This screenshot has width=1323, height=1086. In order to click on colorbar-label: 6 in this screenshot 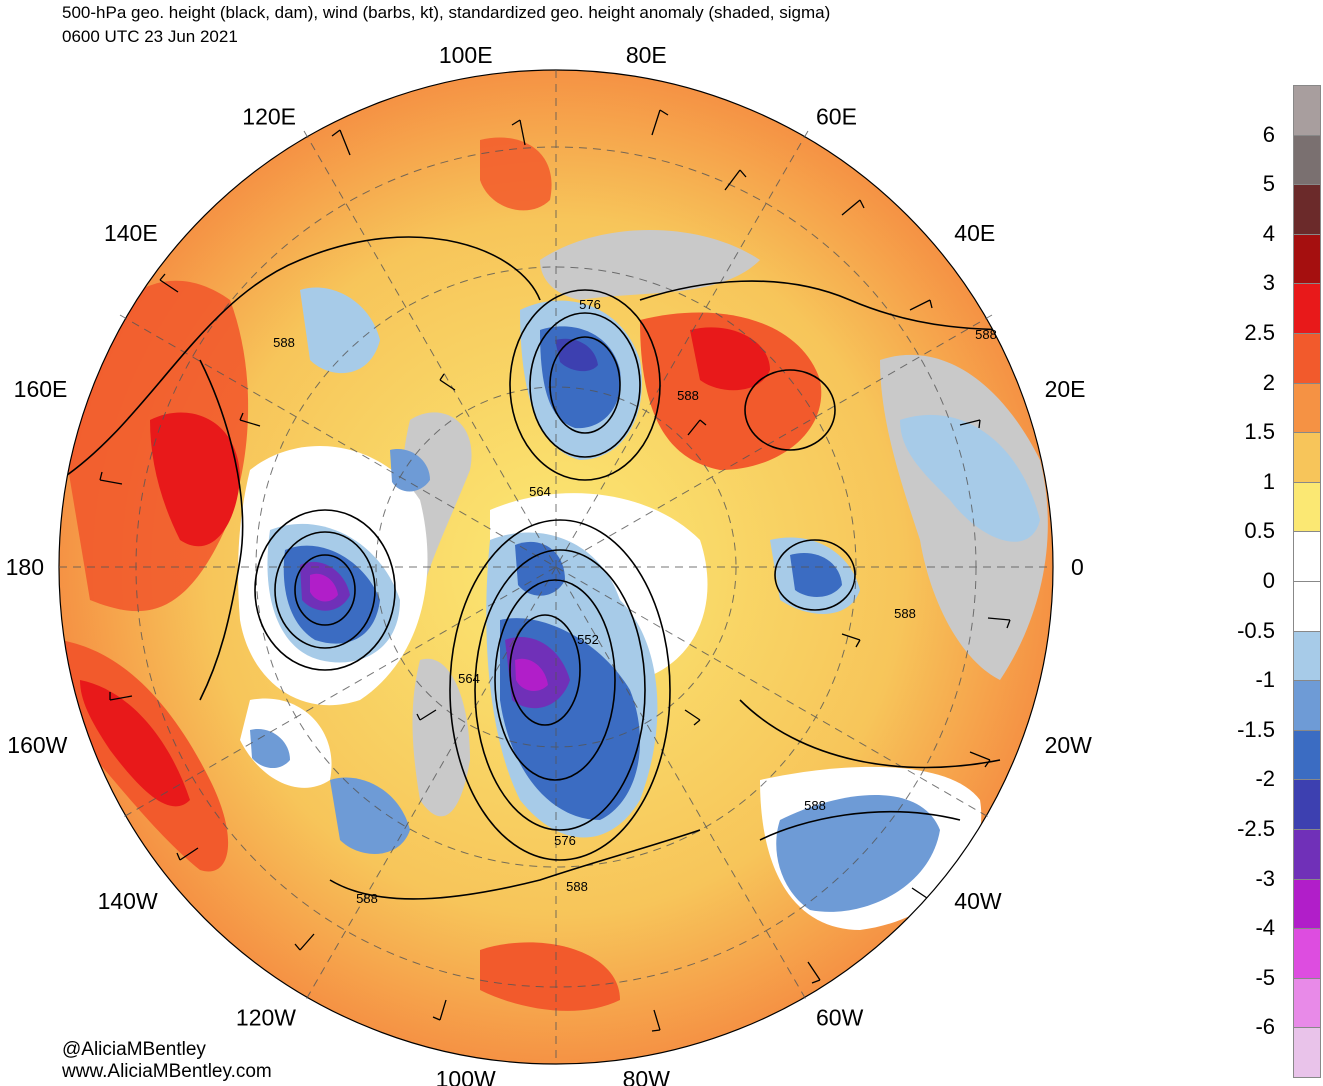, I will do `click(1268, 134)`.